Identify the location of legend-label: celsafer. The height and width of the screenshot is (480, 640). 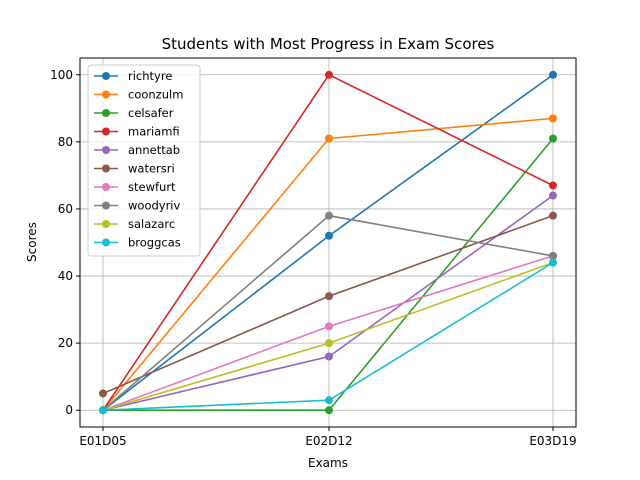
(151, 113).